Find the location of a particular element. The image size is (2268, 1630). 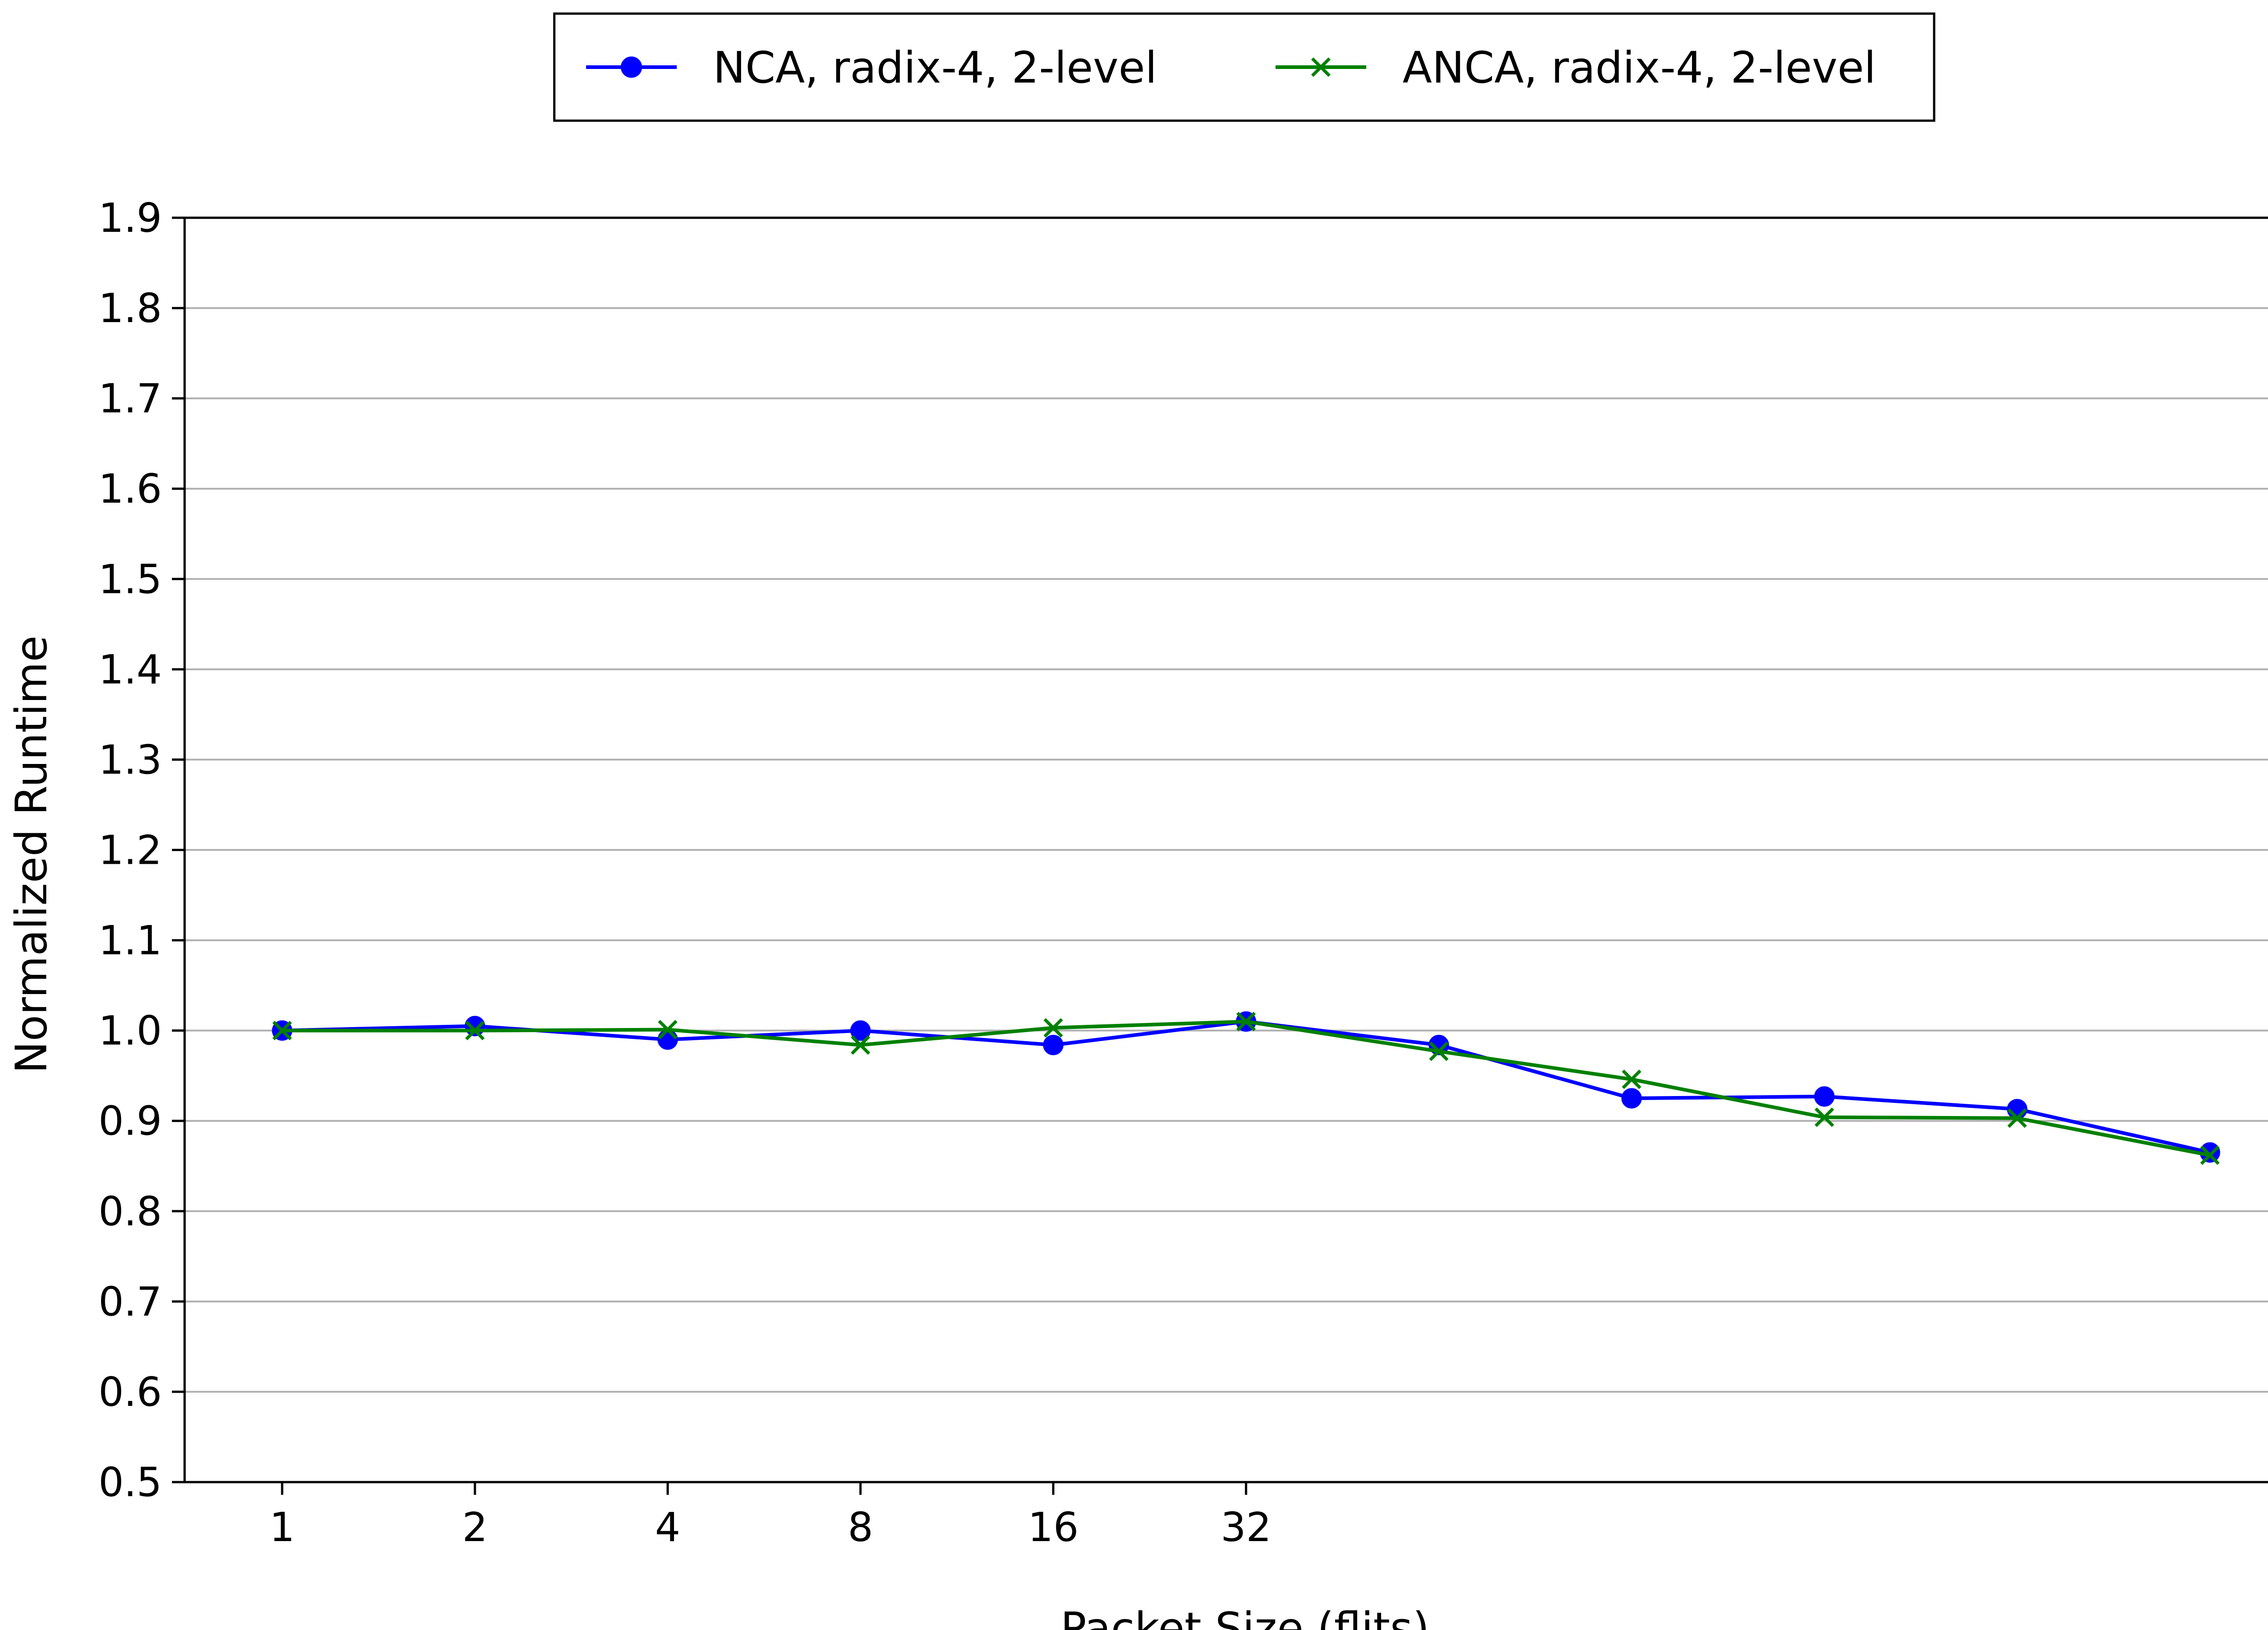

legend-item-2: ANCA, radix-4, 2-level is located at coordinates (1576, 68).